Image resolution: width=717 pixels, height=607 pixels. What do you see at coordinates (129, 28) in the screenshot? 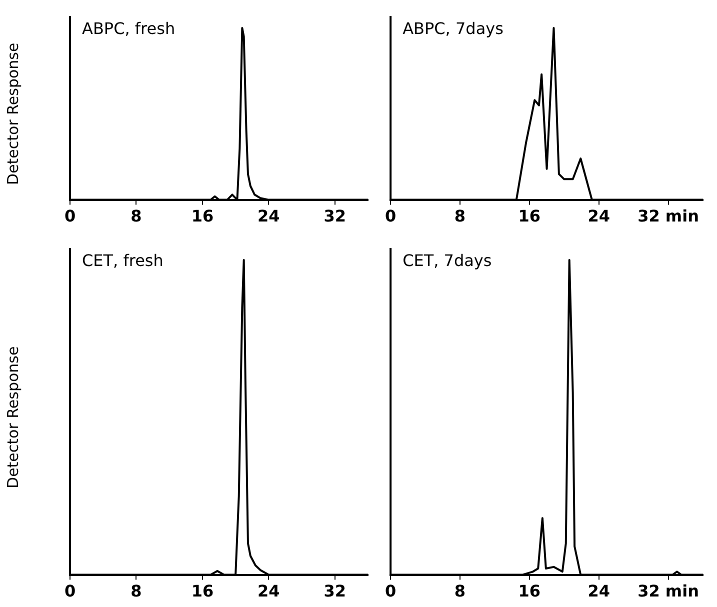
I see `chart-title: ABPC, fresh` at bounding box center [129, 28].